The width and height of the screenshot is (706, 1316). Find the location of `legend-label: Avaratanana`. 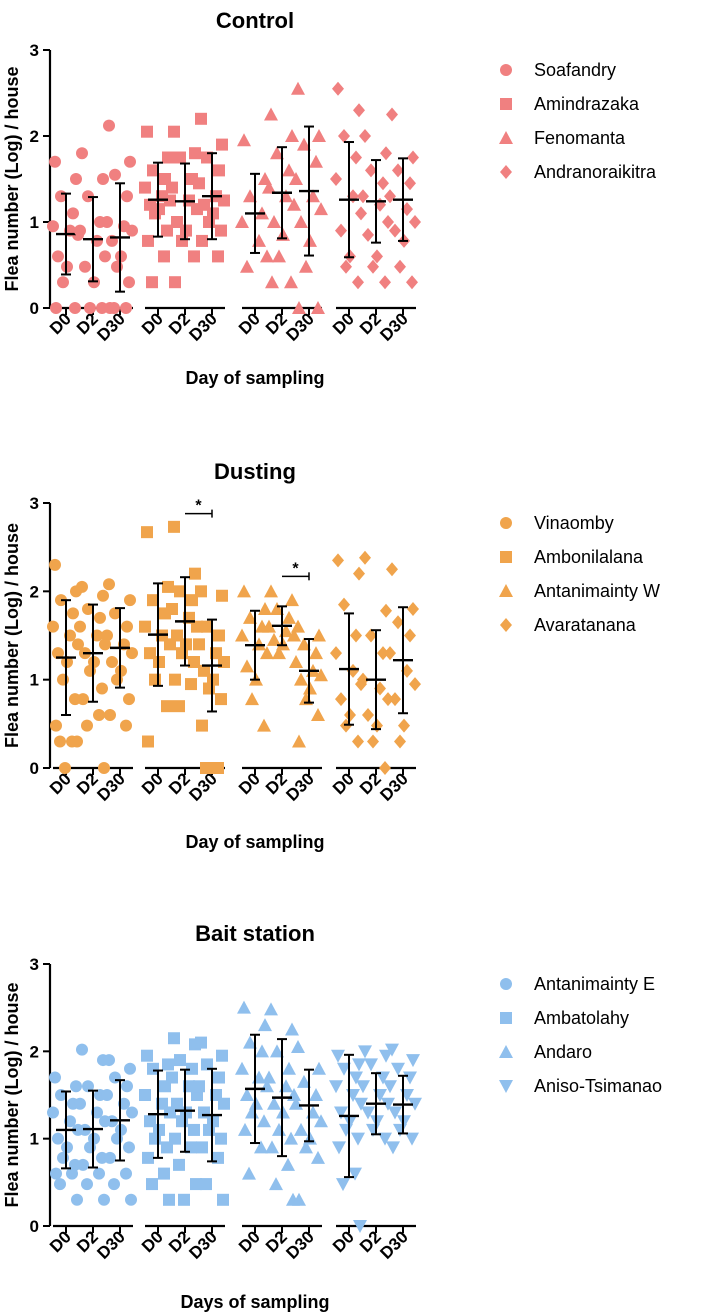

legend-label: Avaratanana is located at coordinates (585, 625).